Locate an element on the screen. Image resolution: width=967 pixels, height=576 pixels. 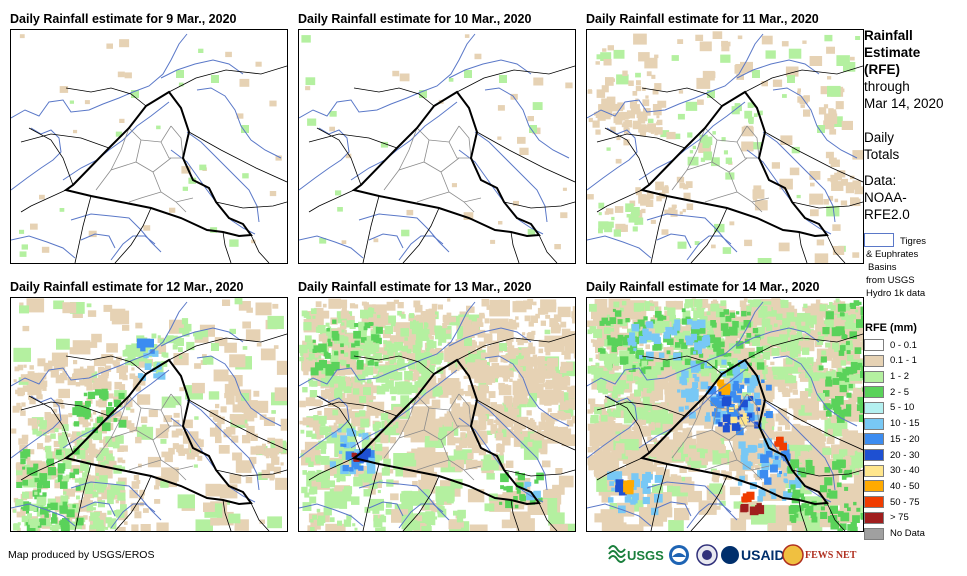
rfe-class-2: 0.1 - 1 is located at coordinates (890, 361).